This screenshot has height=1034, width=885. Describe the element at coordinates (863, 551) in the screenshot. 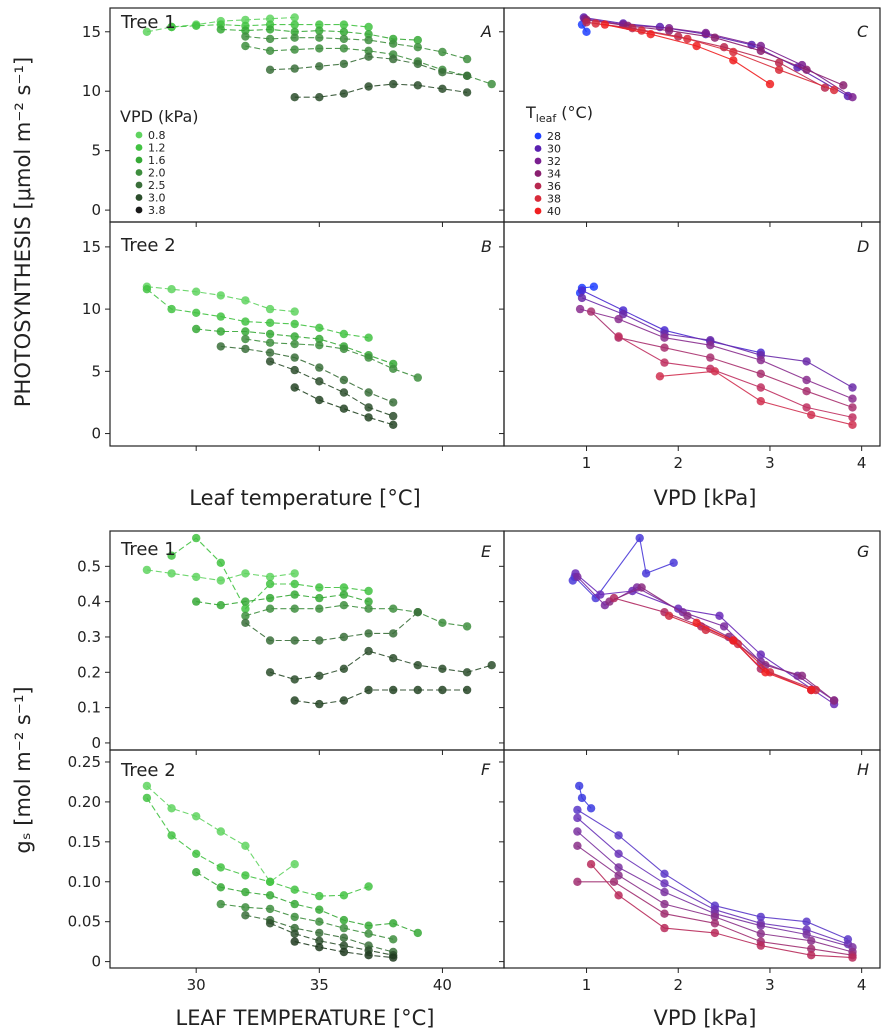

I see `panel-letter-g: G` at that location.